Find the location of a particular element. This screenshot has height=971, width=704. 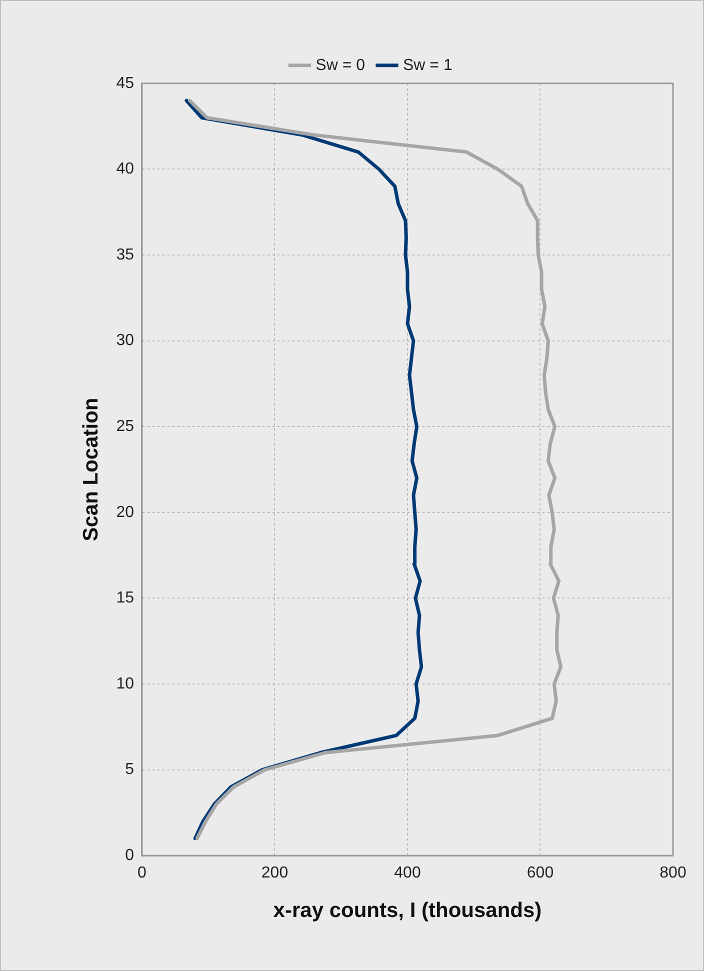

y-tick-label: 20 is located at coordinates (125, 512).